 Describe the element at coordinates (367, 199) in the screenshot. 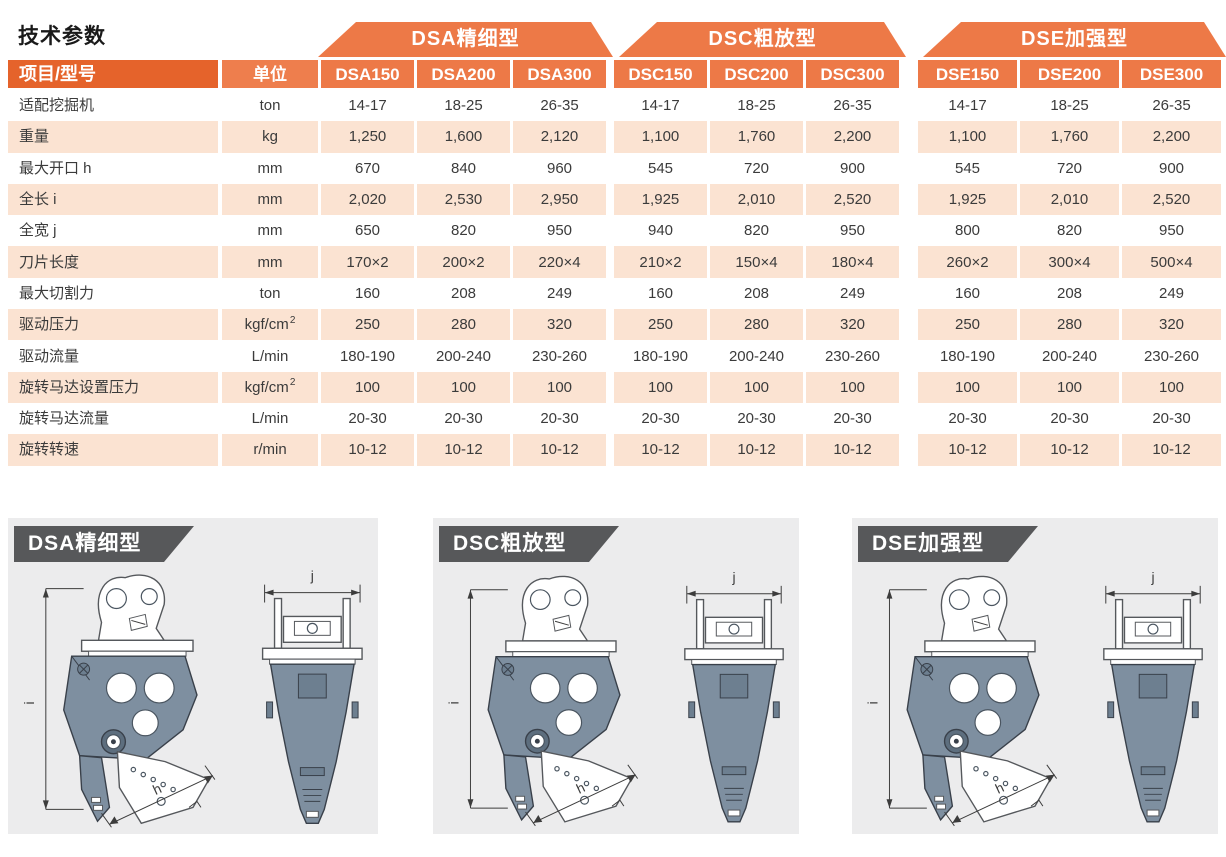

I see `cell-value: 2,020` at that location.